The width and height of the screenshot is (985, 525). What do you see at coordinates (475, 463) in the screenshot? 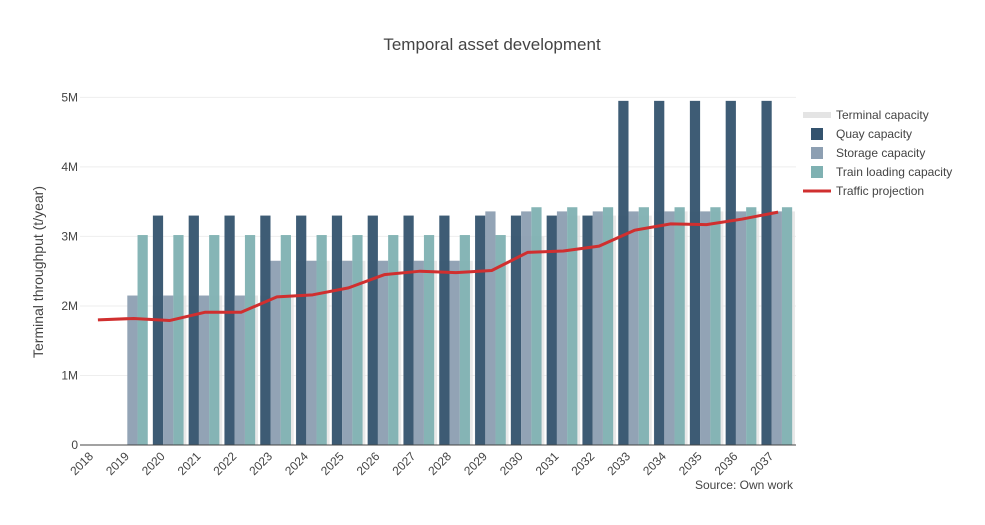
I see `x-tick-label: 2029` at bounding box center [475, 463].